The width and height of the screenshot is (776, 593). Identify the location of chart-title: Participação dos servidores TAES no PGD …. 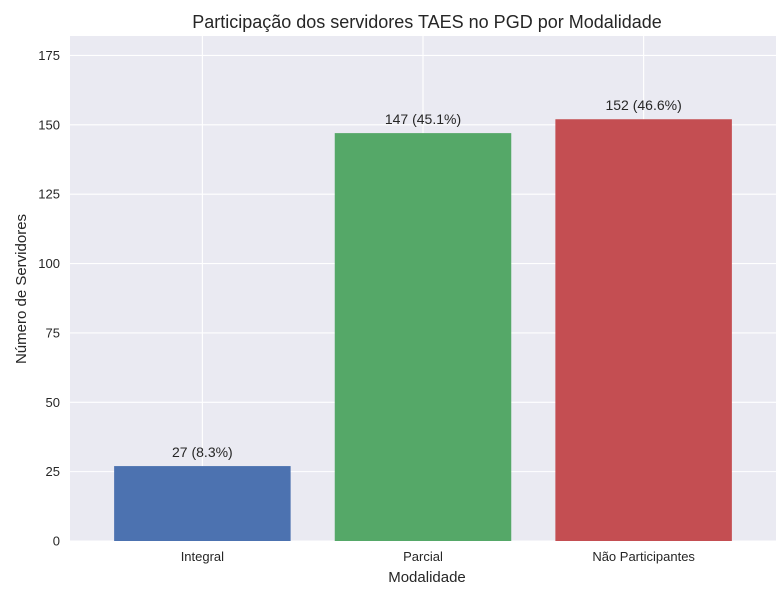
(427, 22).